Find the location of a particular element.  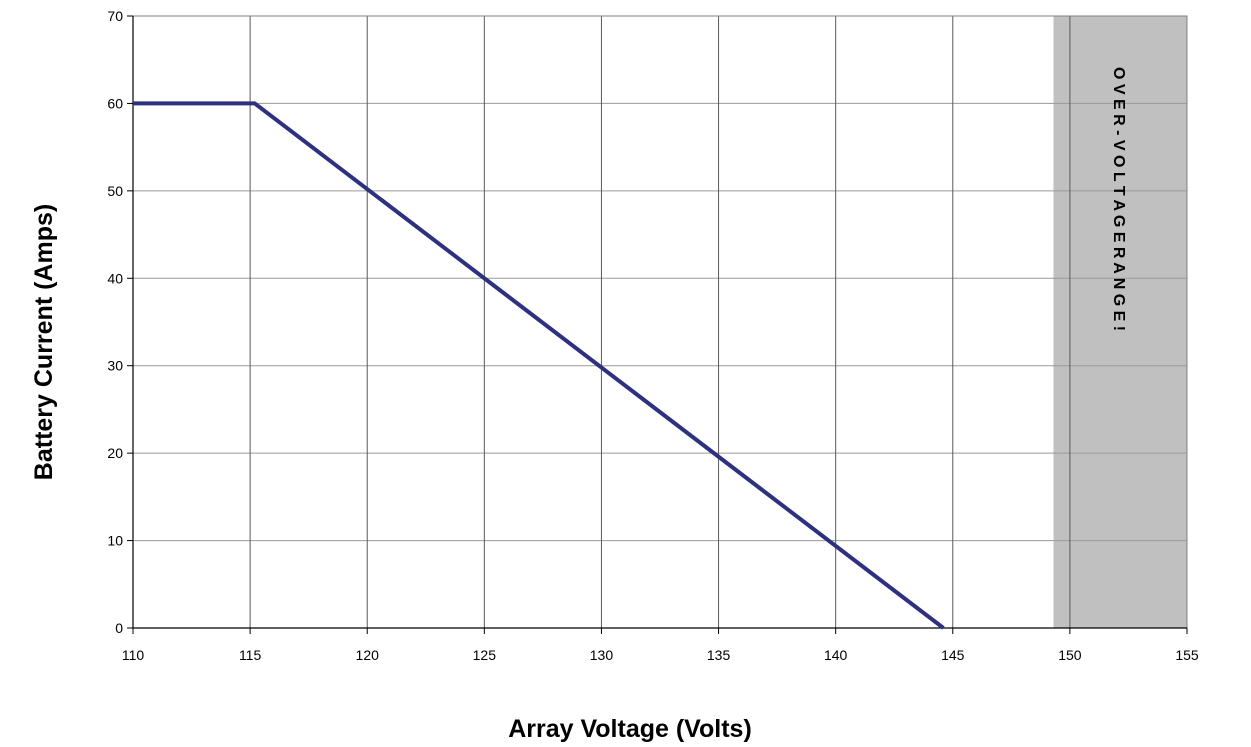

y-tick-label-70: 70 is located at coordinates (115, 16).